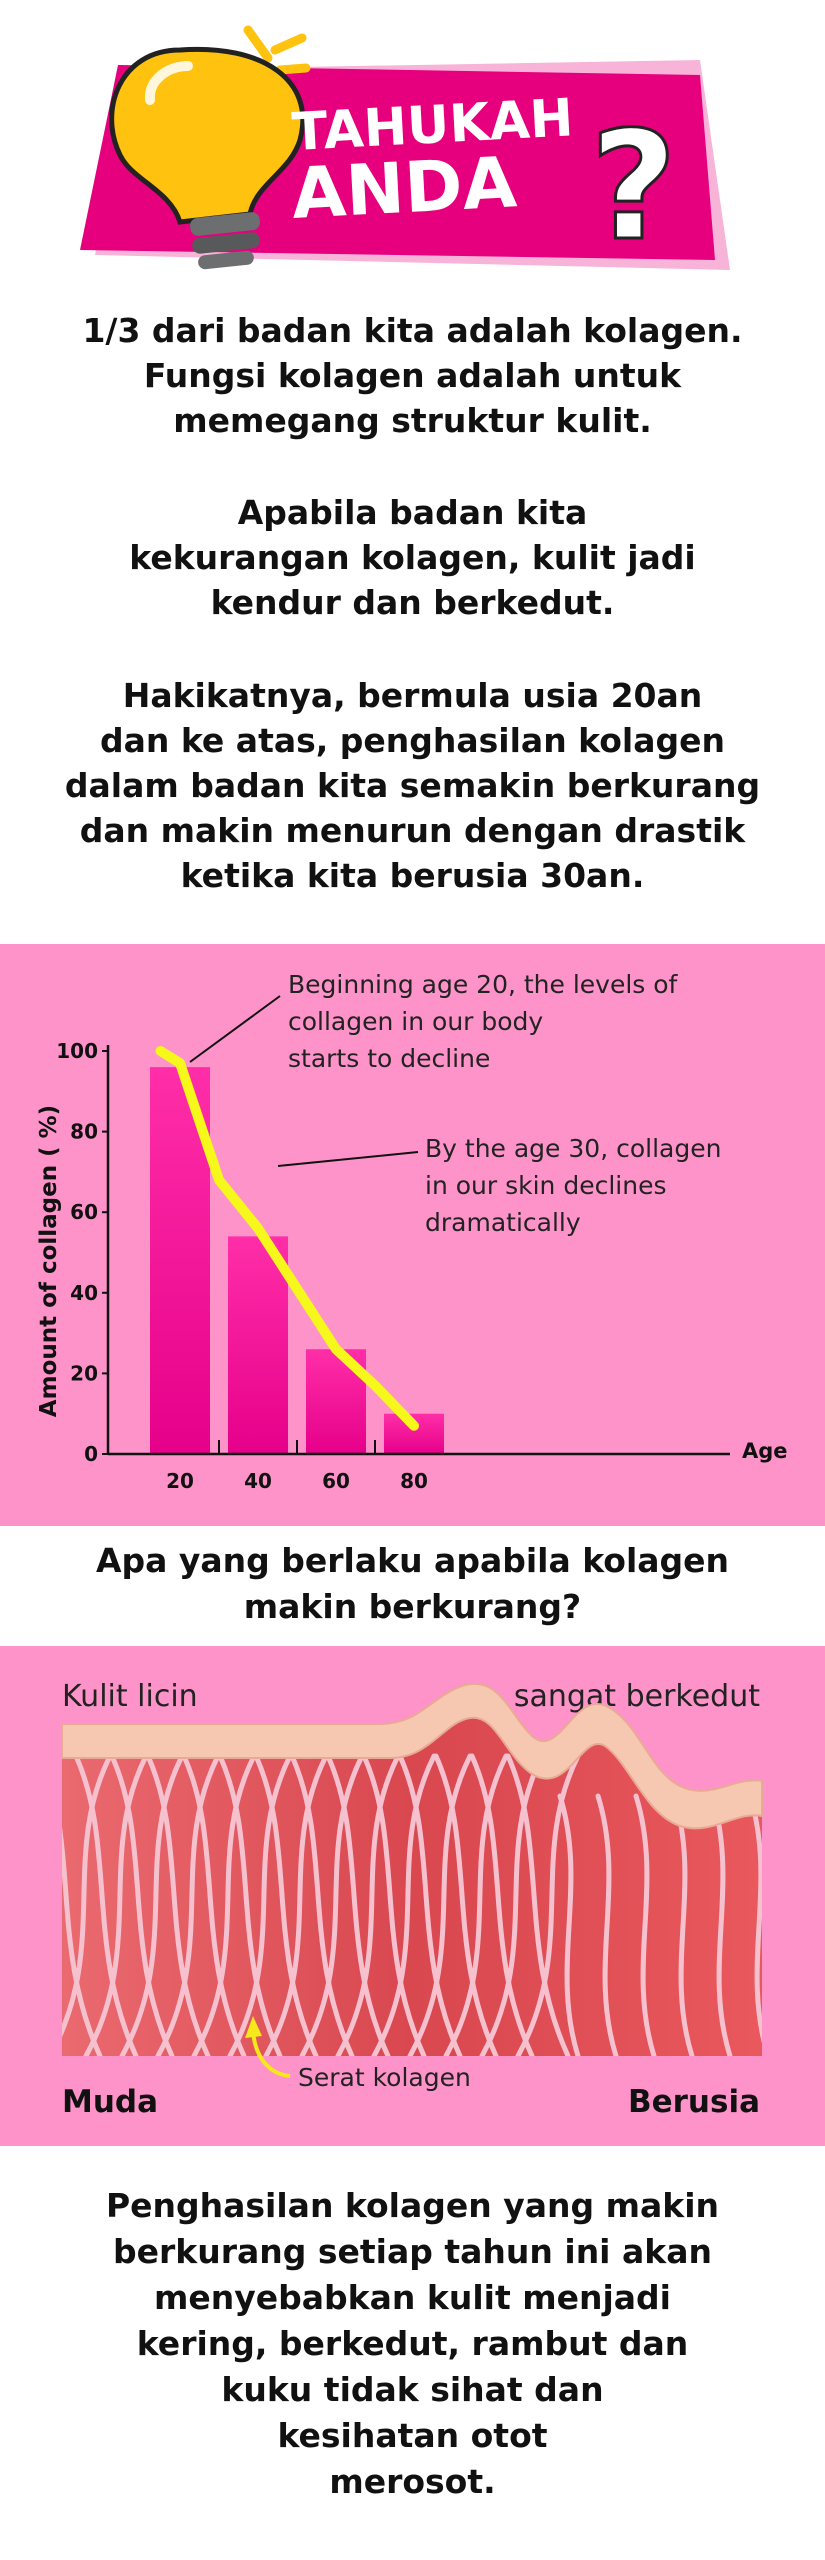 This screenshot has height=2560, width=825. What do you see at coordinates (545, 1185) in the screenshot?
I see `annotation-2-line: in our skin declines` at bounding box center [545, 1185].